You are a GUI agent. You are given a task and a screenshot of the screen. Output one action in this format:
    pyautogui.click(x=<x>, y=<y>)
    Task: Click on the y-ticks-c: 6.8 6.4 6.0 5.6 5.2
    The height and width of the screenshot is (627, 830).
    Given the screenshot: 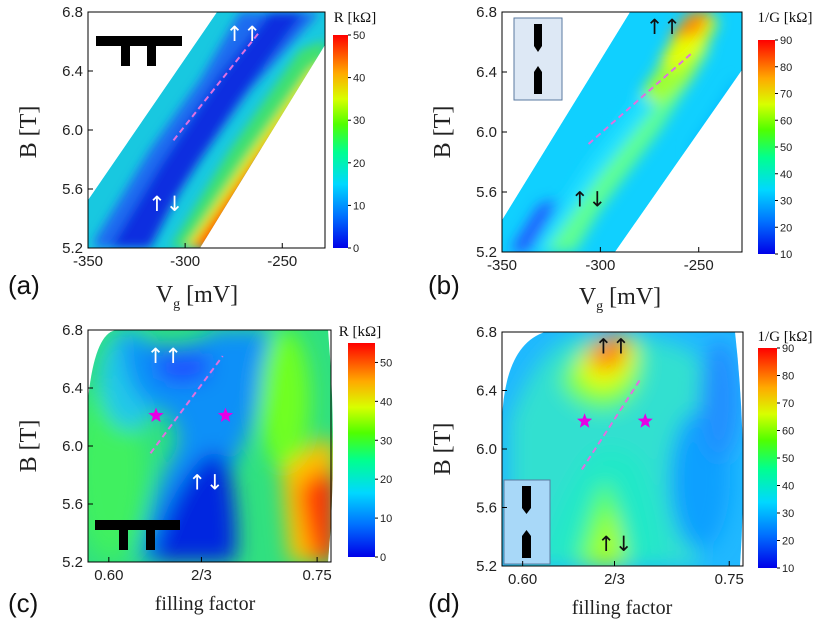 What is the action you would take?
    pyautogui.click(x=77, y=446)
    